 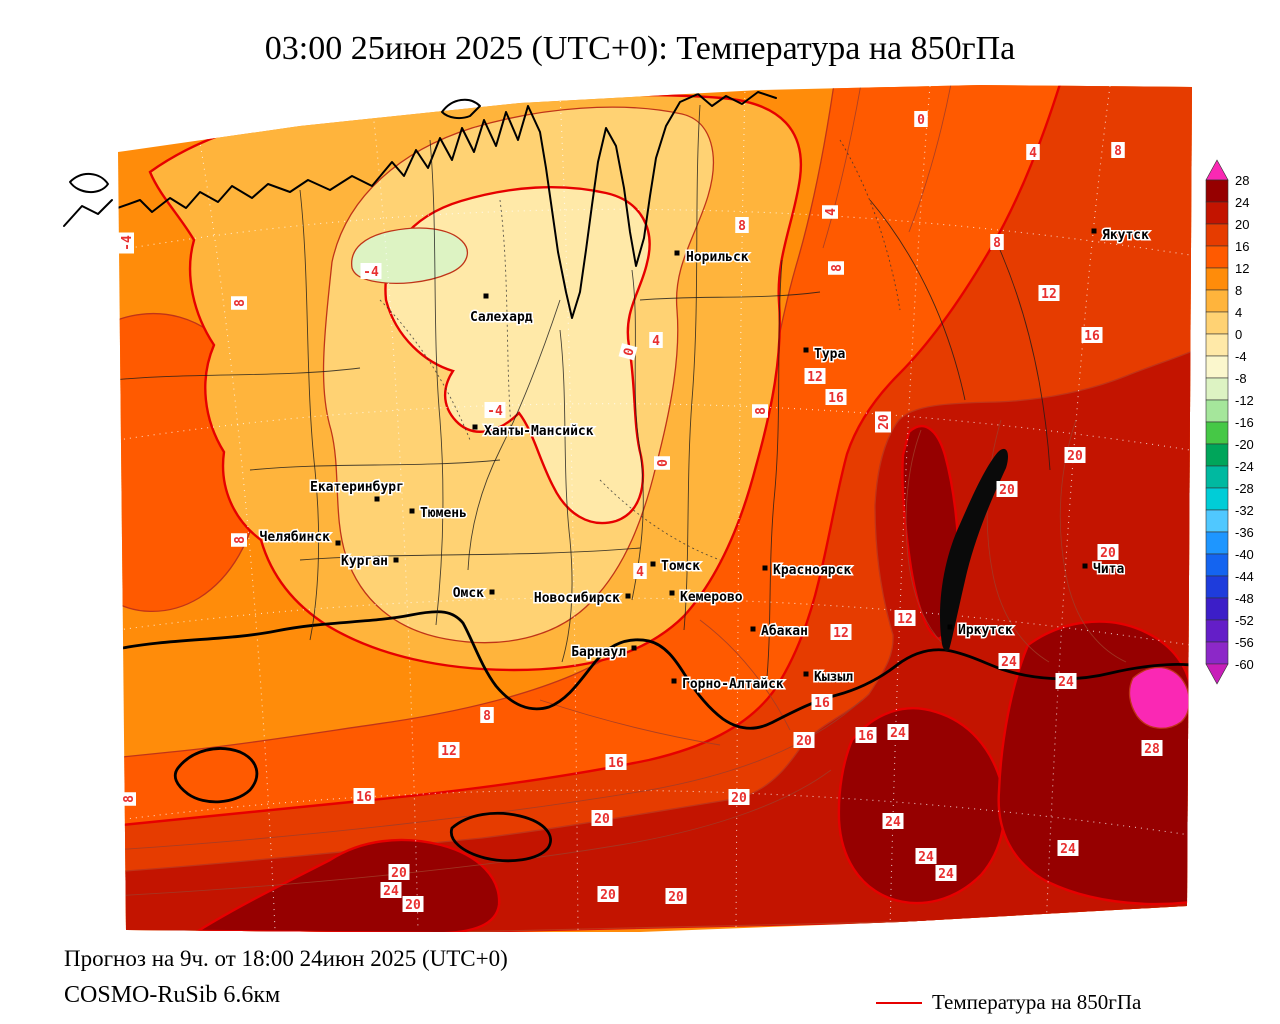 I want to click on arctic-coastline, so click(x=447, y=205).